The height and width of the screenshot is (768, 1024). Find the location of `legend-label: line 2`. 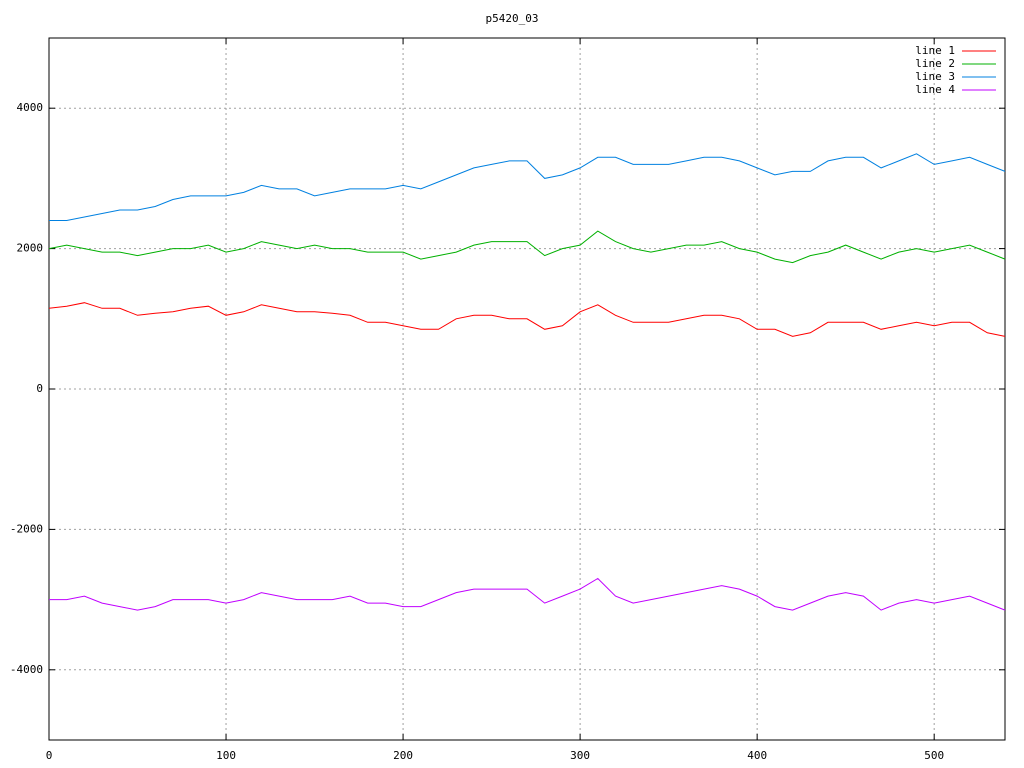

legend-label: line 2 is located at coordinates (935, 63).